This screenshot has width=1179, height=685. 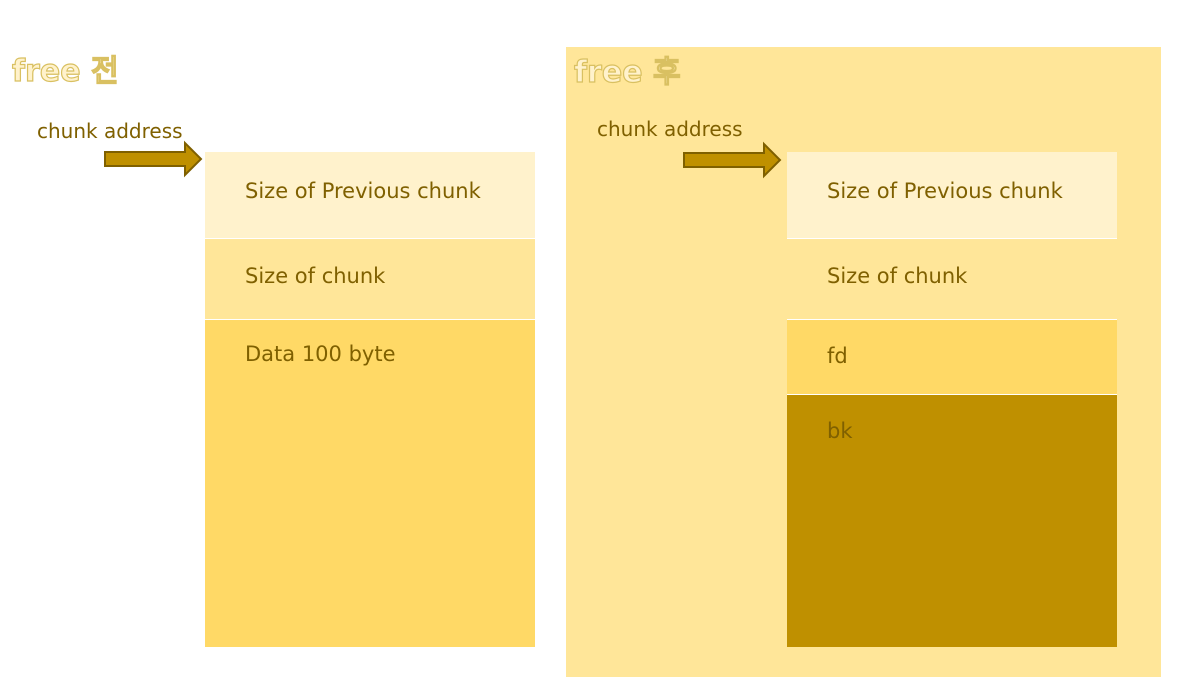 What do you see at coordinates (670, 129) in the screenshot?
I see `after-chunk-address-label: chunk address` at bounding box center [670, 129].